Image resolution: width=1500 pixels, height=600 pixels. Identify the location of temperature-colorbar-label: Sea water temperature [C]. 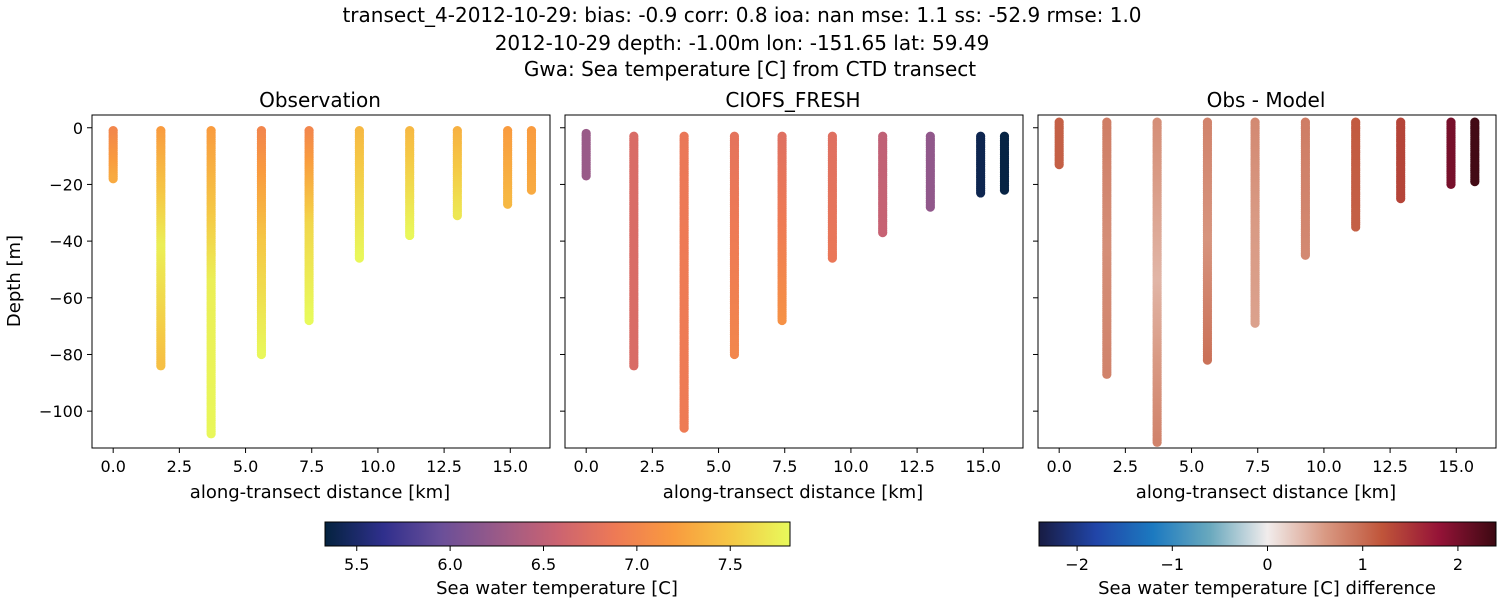
(557, 588).